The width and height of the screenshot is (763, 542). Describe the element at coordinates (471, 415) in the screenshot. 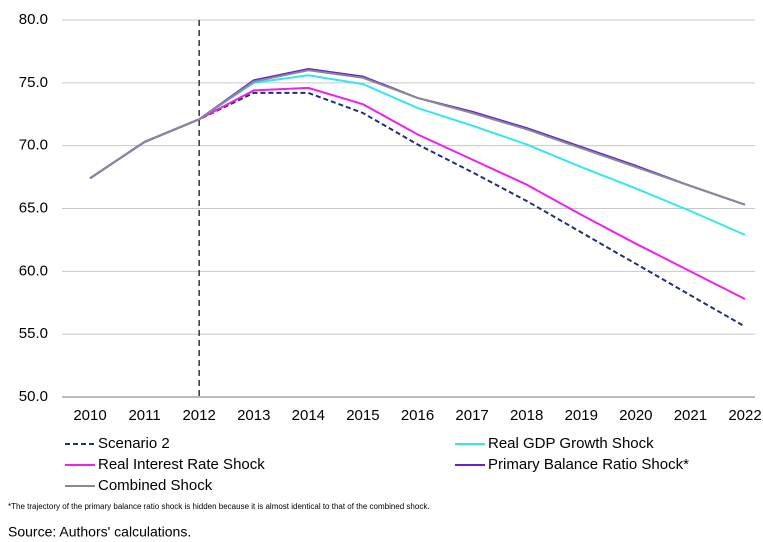

I see `x-tick-label: 2017` at that location.